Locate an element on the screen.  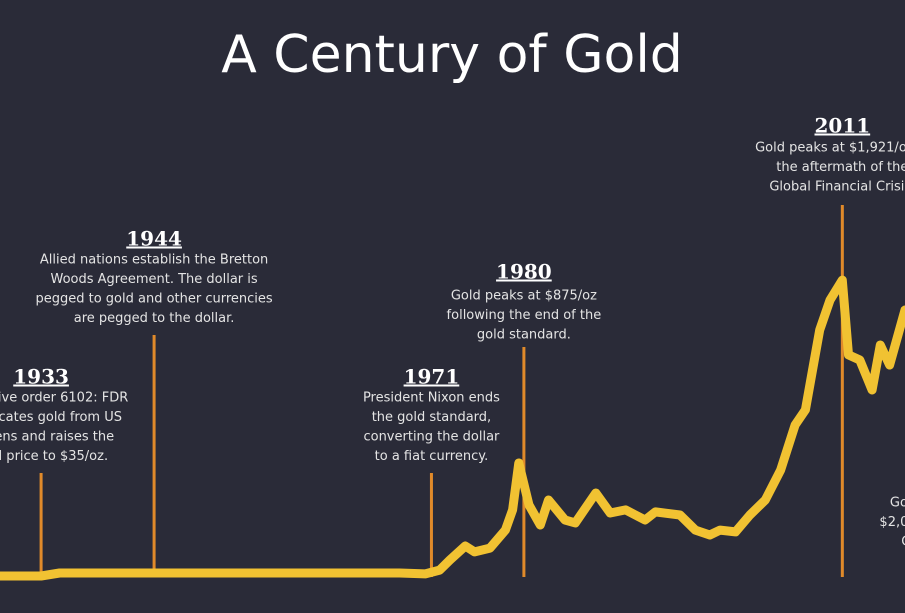
annotation-text: pegged to gold and other currencies is located at coordinates (153, 299).